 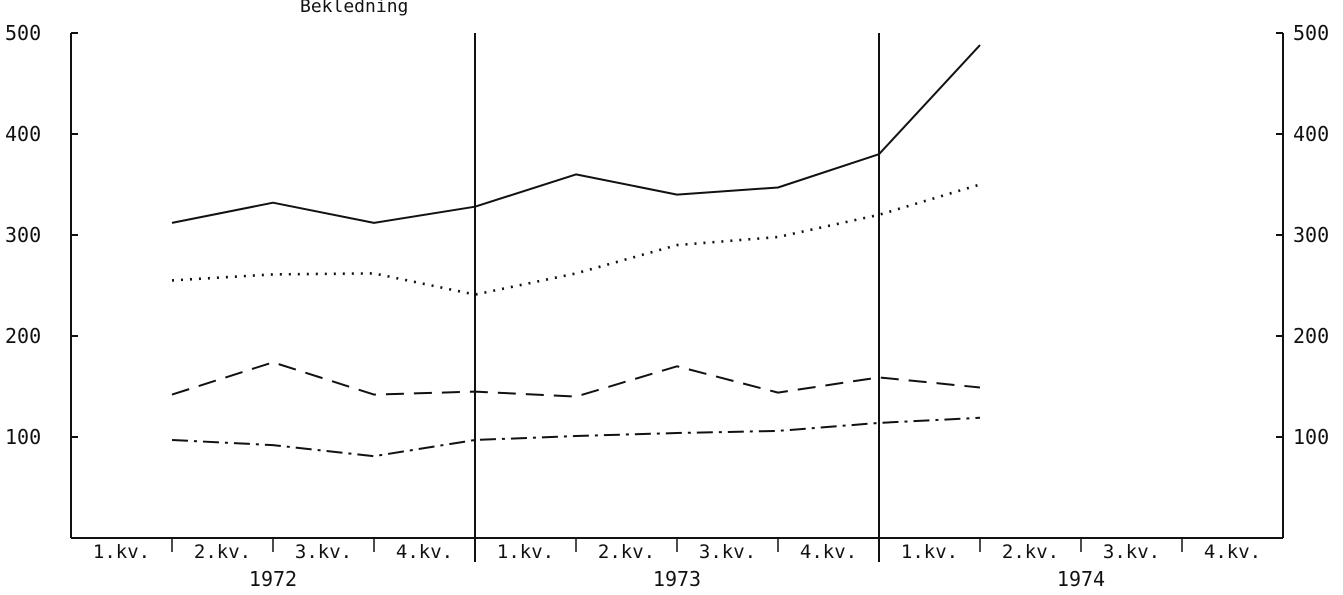 What do you see at coordinates (1311, 134) in the screenshot?
I see `right-tick-label: 400` at bounding box center [1311, 134].